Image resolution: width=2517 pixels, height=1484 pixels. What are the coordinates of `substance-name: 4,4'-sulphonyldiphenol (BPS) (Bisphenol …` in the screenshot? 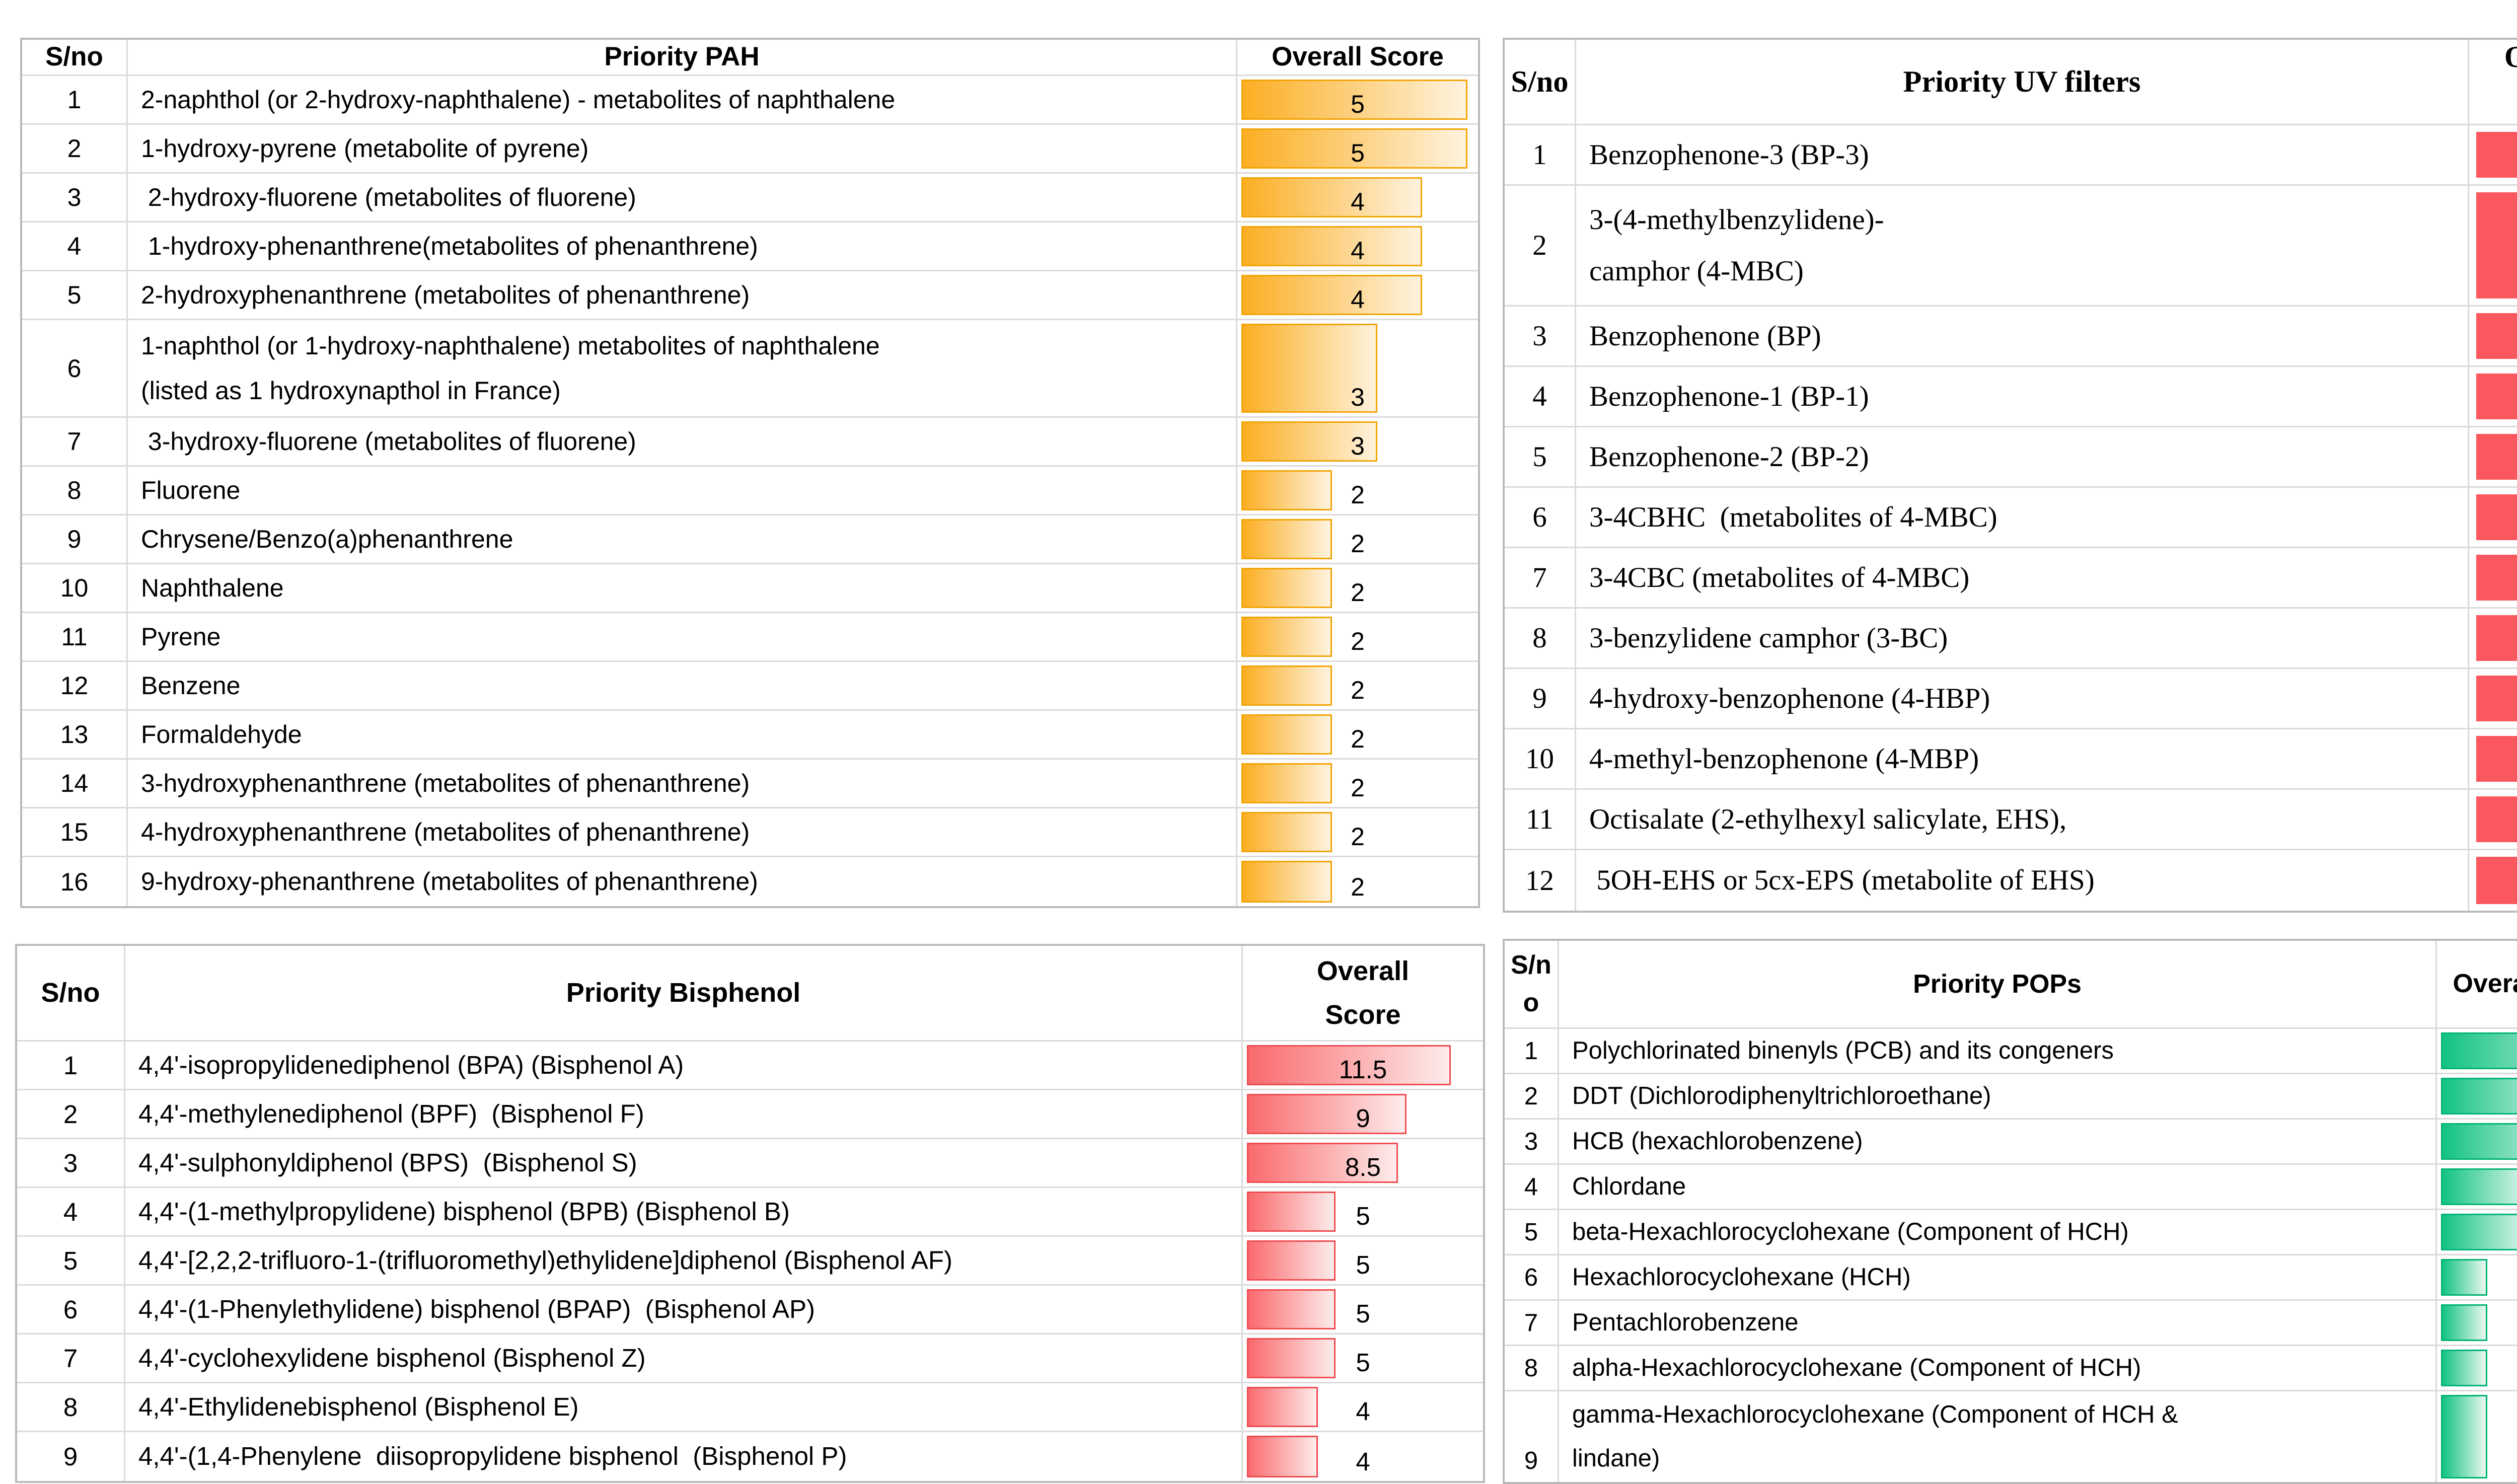 It's located at (684, 1163).